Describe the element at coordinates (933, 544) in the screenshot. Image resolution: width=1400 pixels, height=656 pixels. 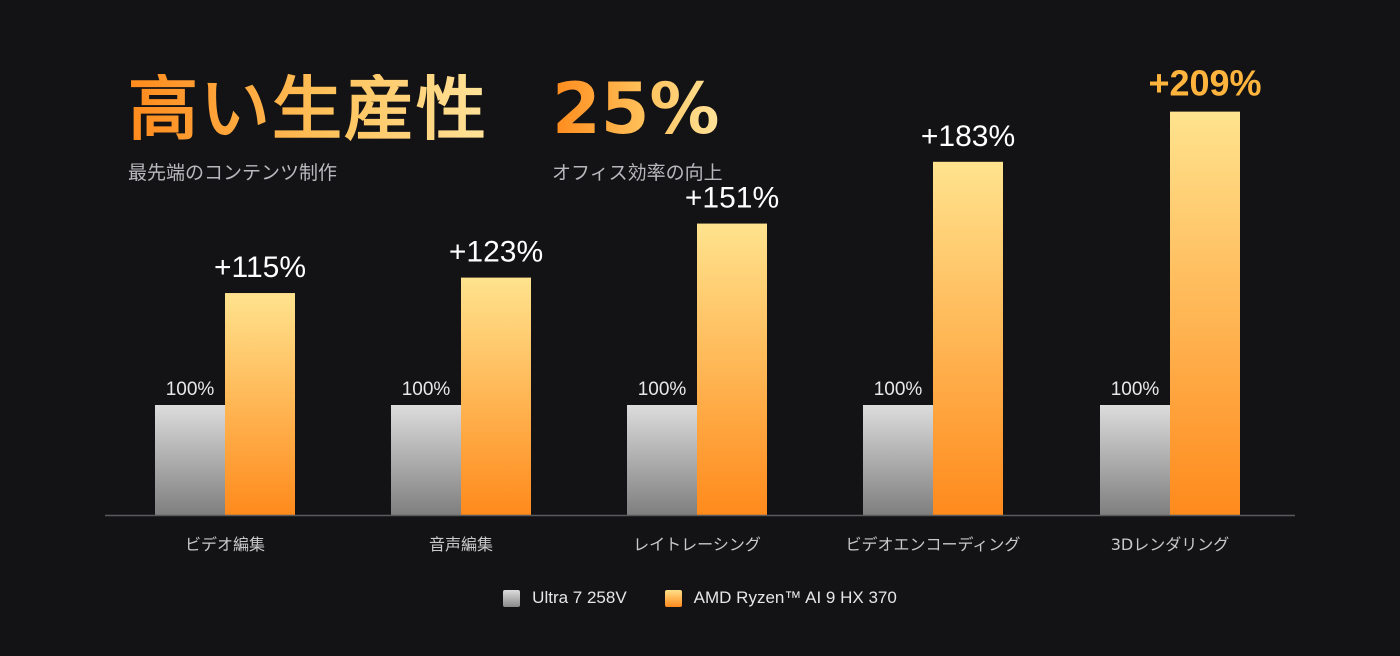
I see `x-tick-label-3: ビデオエンコーディング` at that location.